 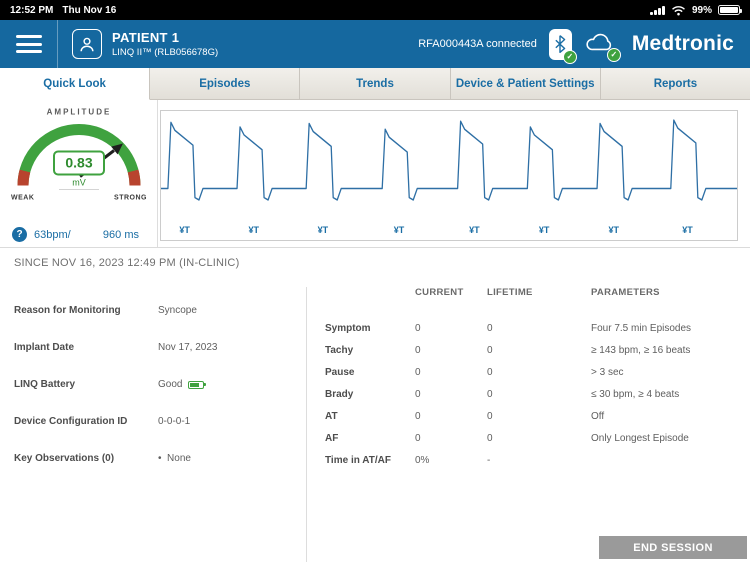 I want to click on detail-row: Reason for Monitoring Syncope, so click(x=160, y=310).